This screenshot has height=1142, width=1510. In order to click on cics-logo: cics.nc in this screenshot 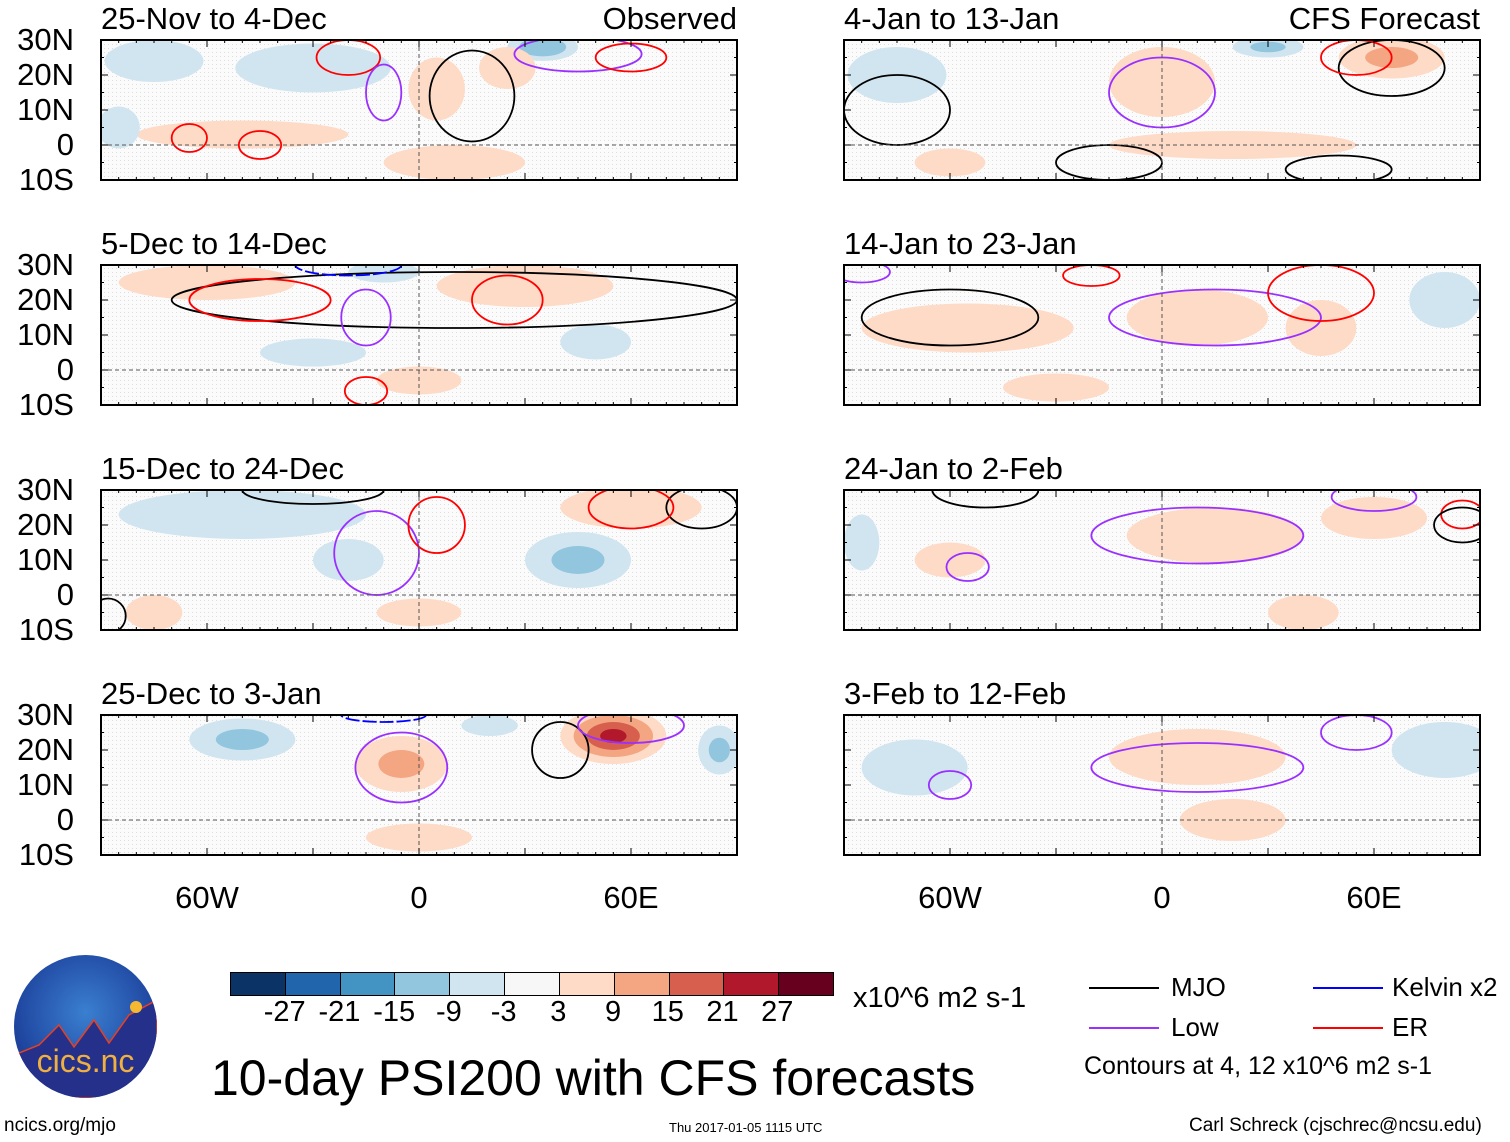, I will do `click(85, 1026)`.